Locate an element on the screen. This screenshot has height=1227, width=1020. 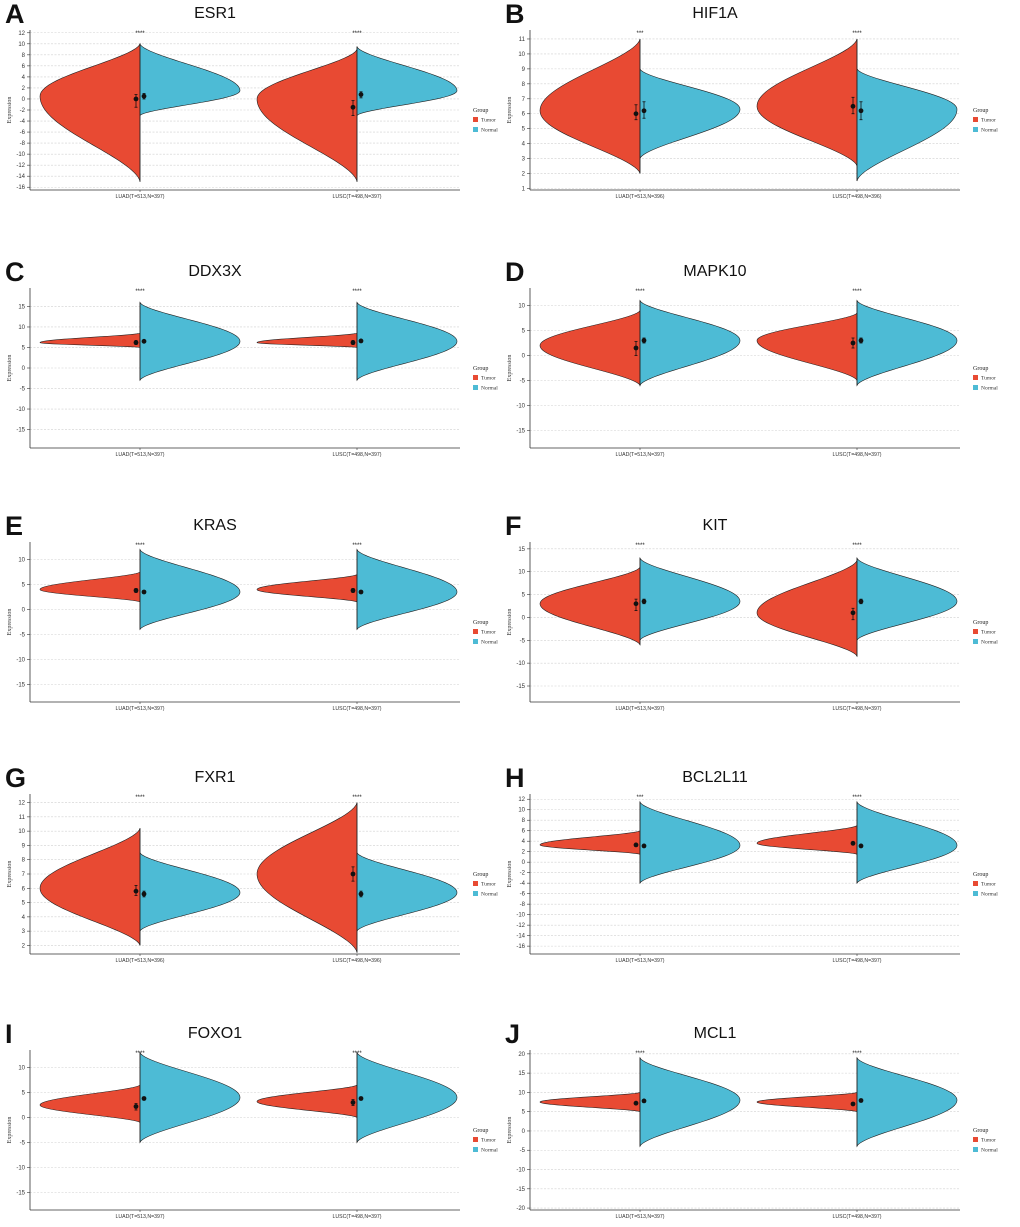
panel-letter: B is located at coordinates (515, 14).